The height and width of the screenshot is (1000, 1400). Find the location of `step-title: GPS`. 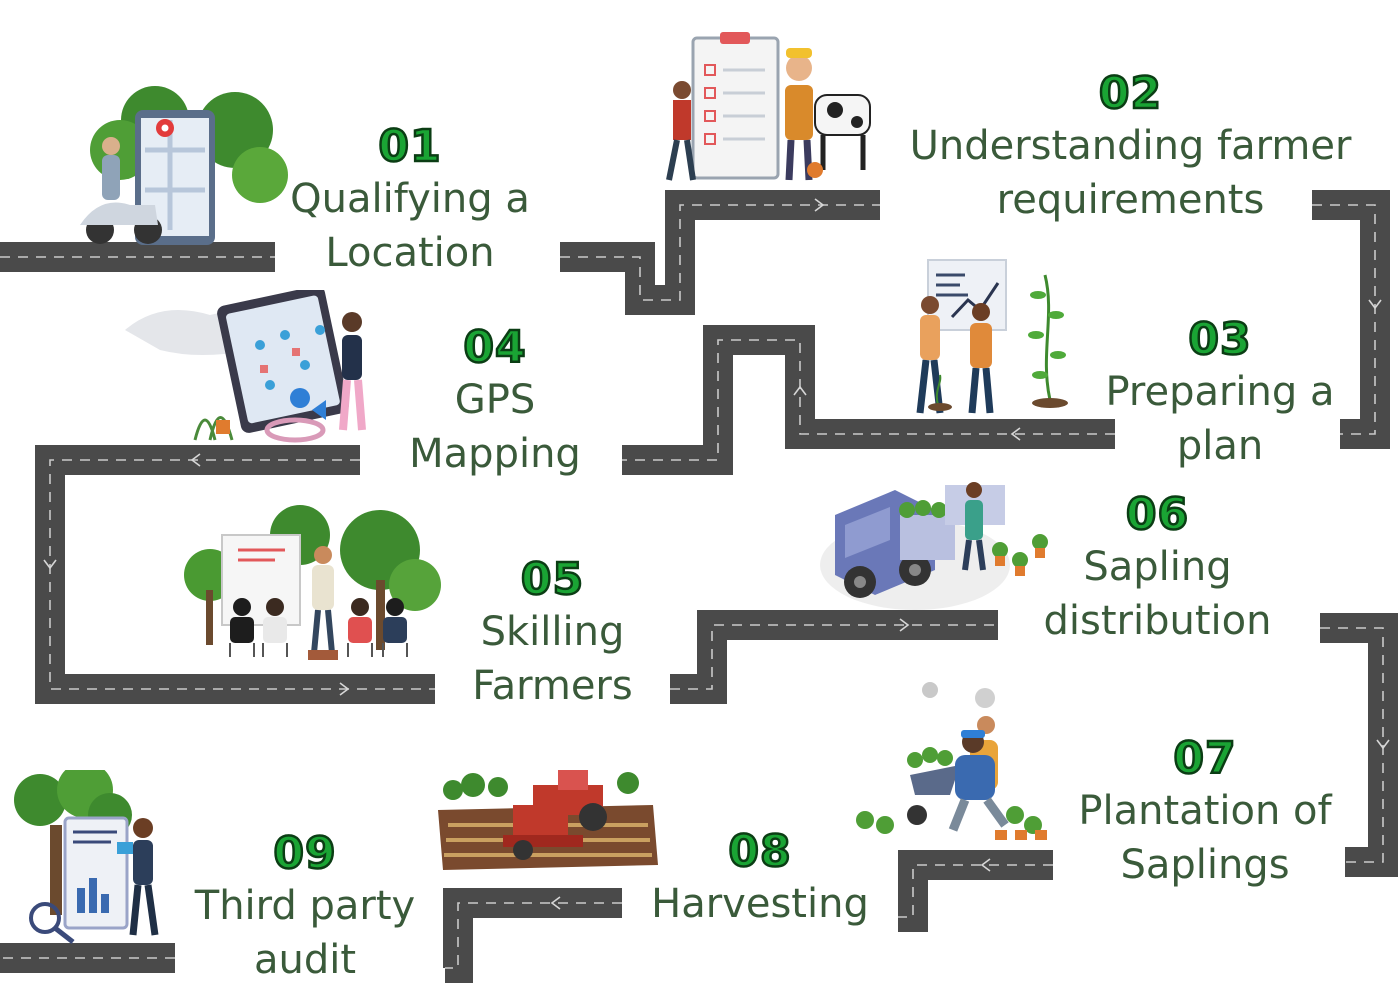

step-title: GPS is located at coordinates (495, 400).